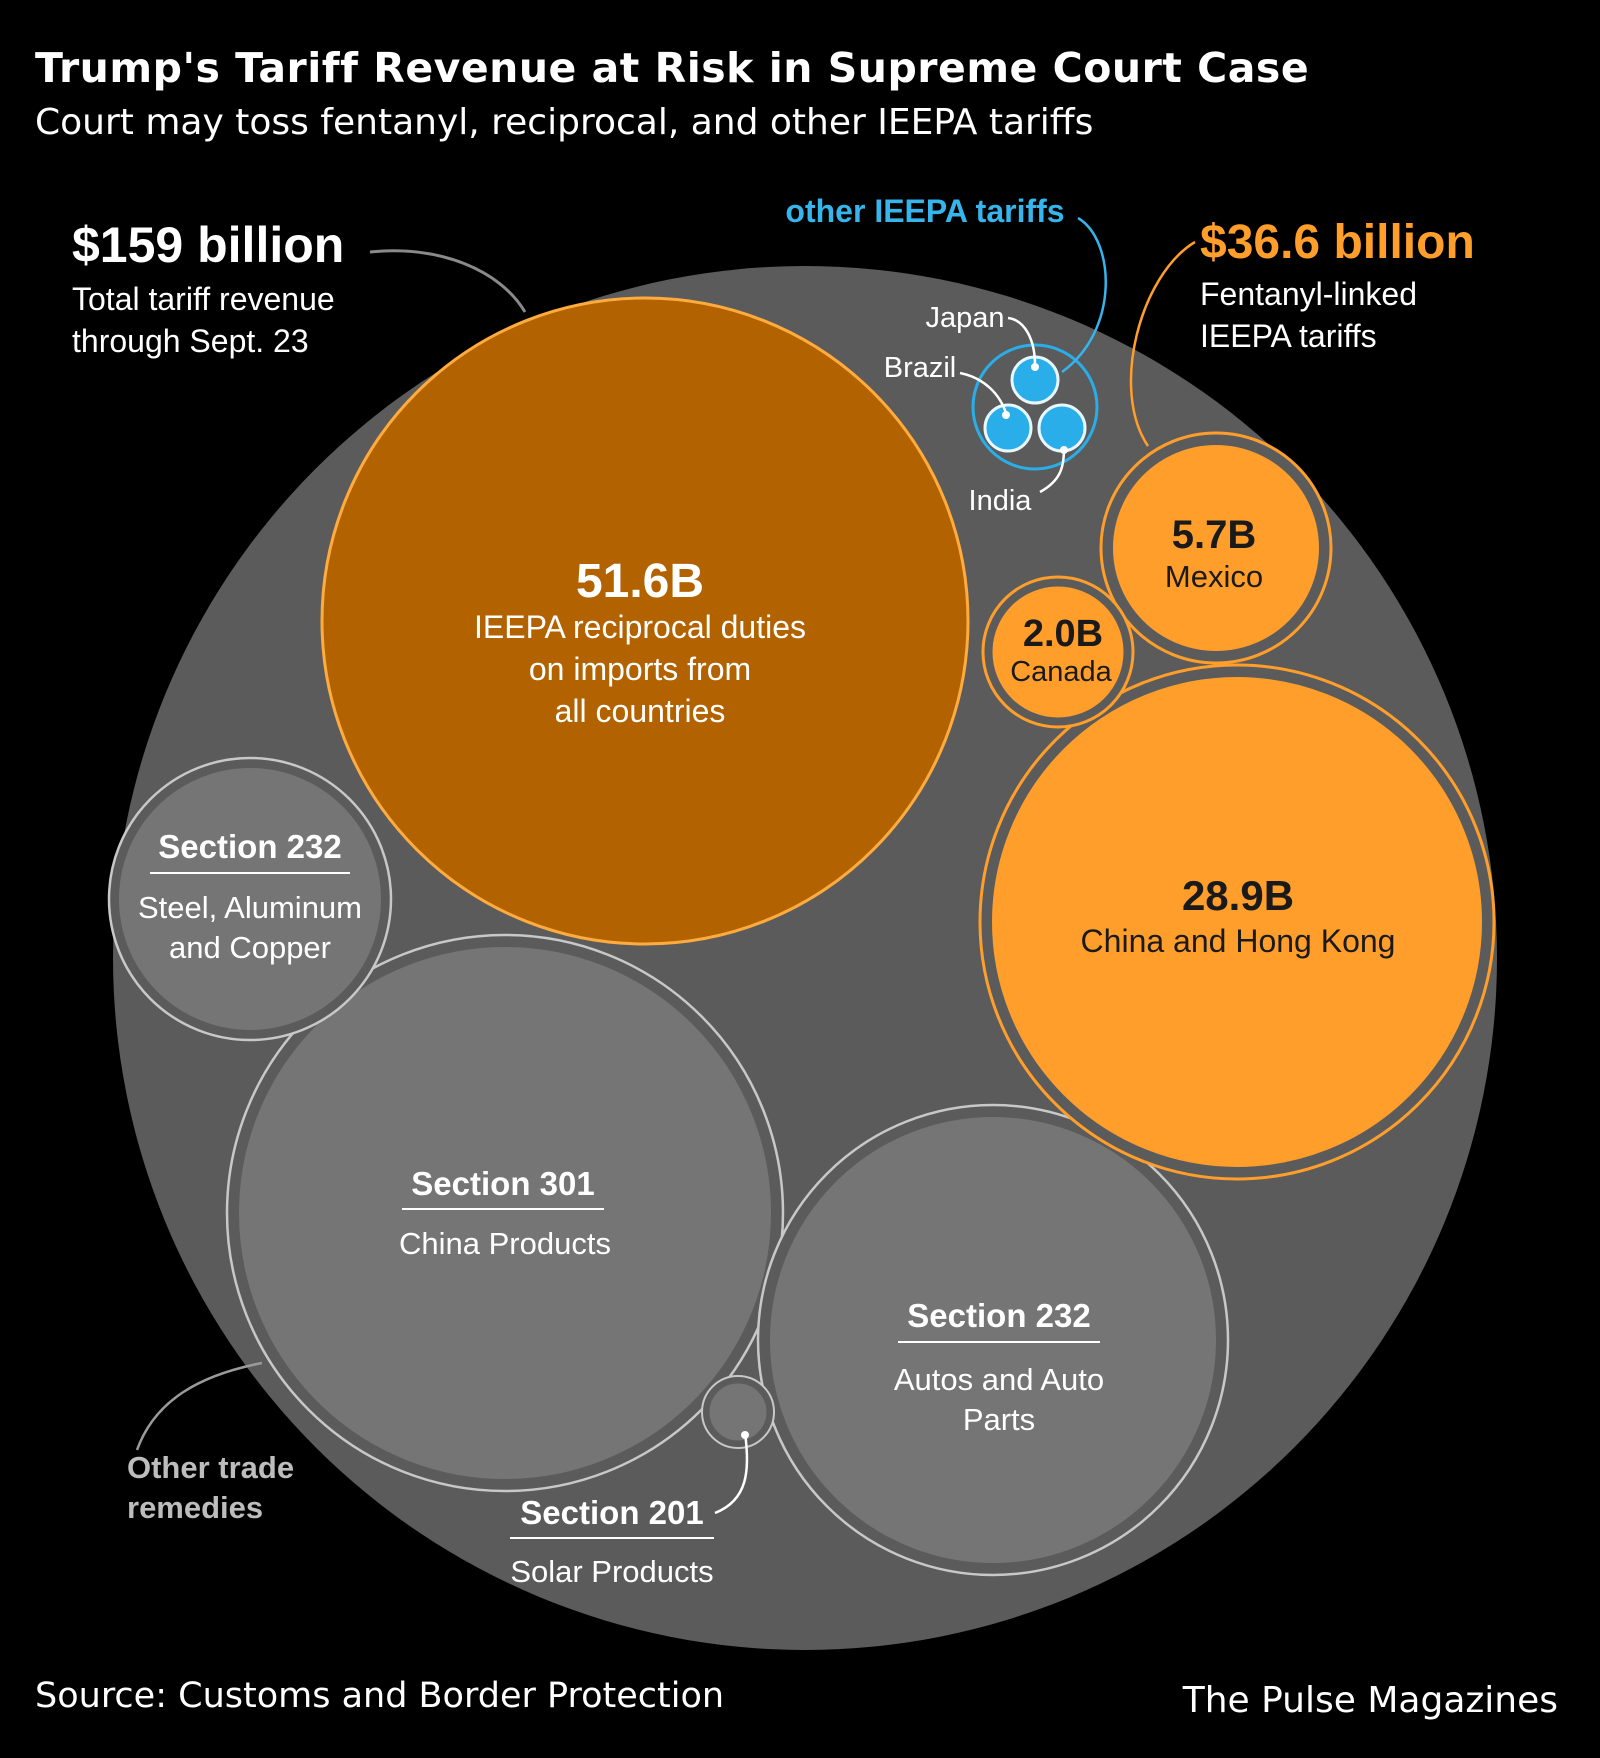 This screenshot has width=1600, height=1758. Describe the element at coordinates (983, 392) in the screenshot. I see `leader-brazil` at that location.